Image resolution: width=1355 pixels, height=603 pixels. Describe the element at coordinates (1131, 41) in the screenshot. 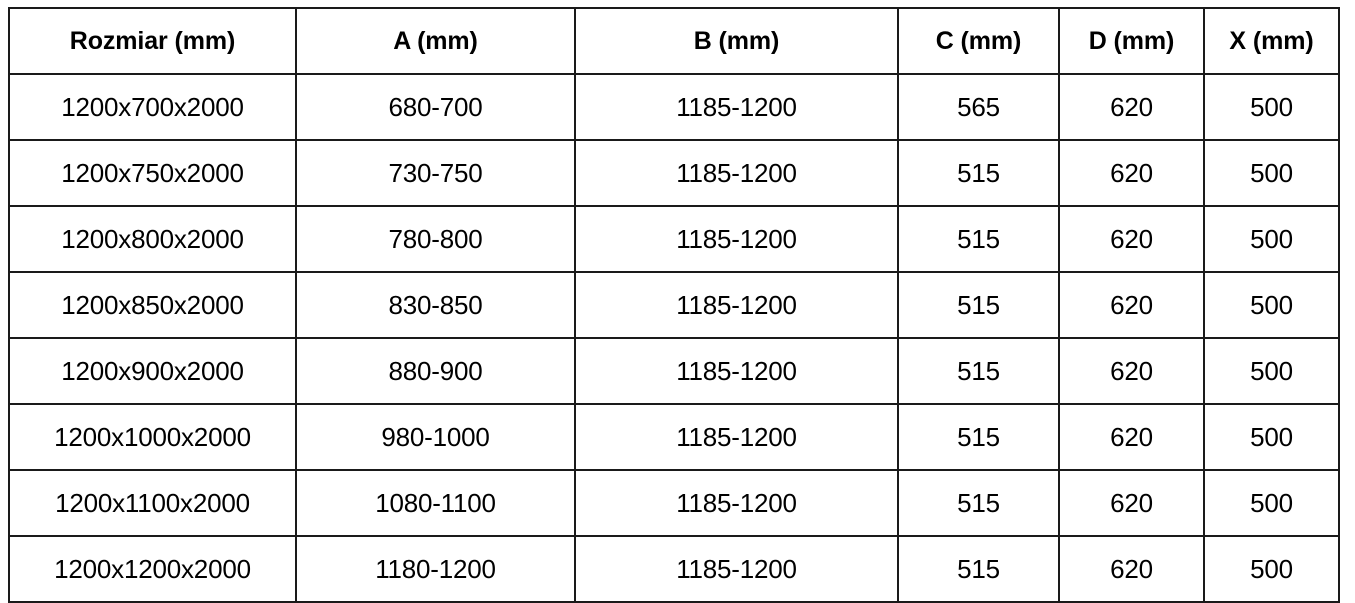

I see `column-header-d: D (mm)` at that location.